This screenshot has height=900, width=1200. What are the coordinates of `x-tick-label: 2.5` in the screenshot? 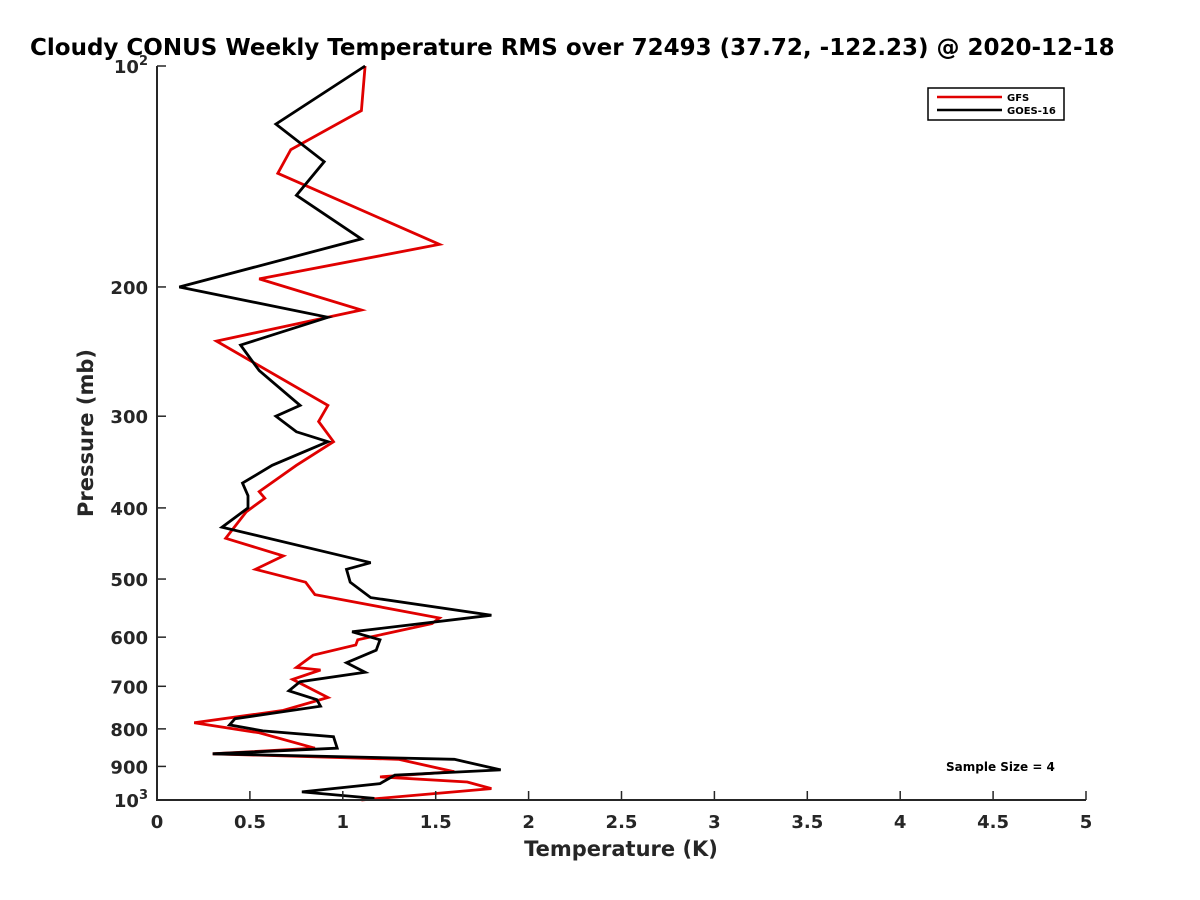 It's located at (622, 822).